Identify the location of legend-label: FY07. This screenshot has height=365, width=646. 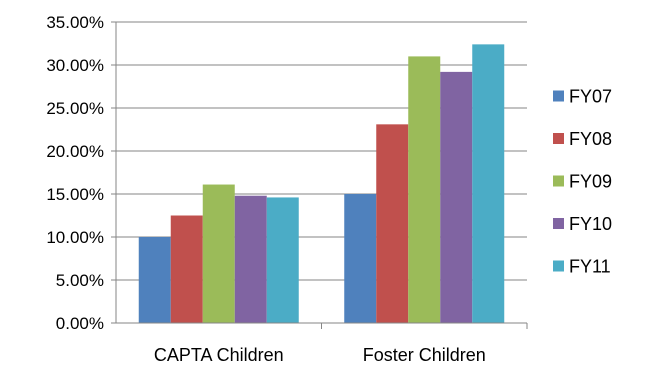
(590, 97).